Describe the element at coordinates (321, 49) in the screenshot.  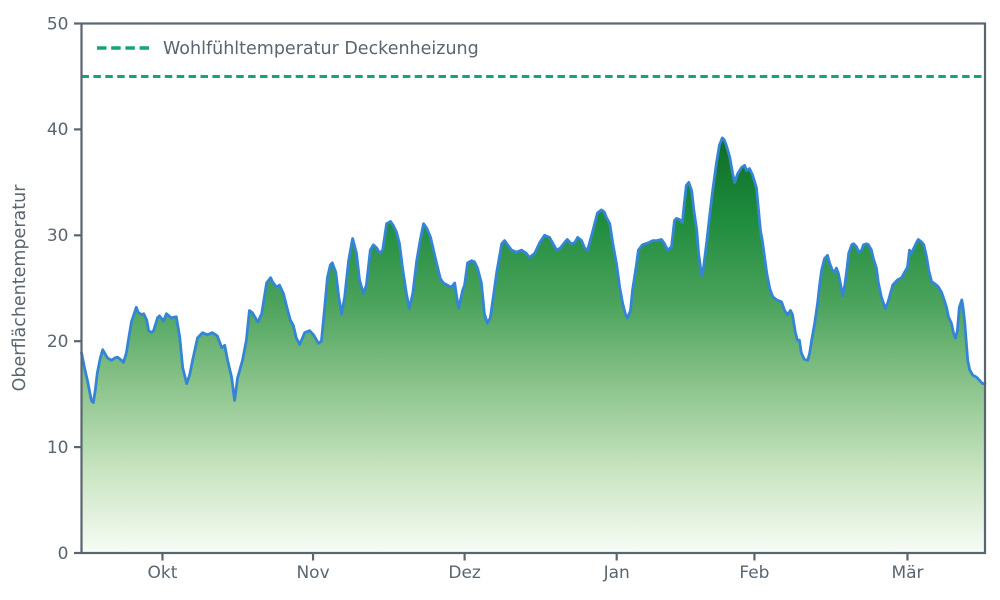
I see `legend-label: Wohlfühltemperatur Deckenheizung` at that location.